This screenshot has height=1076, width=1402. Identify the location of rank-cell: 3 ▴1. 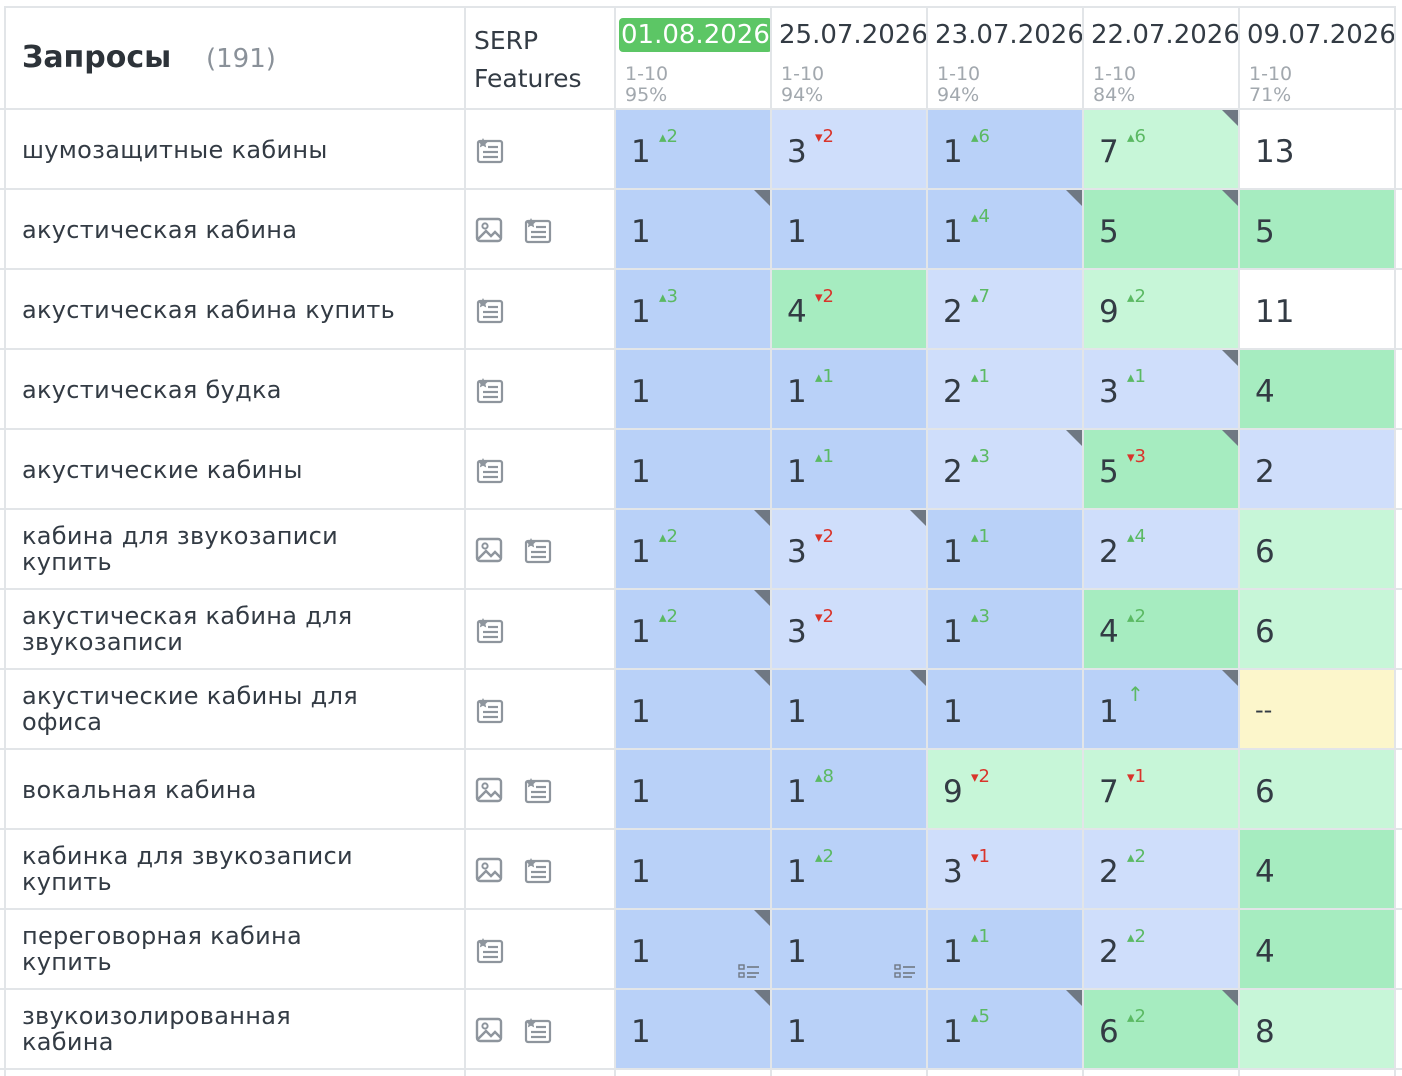
(1160, 389).